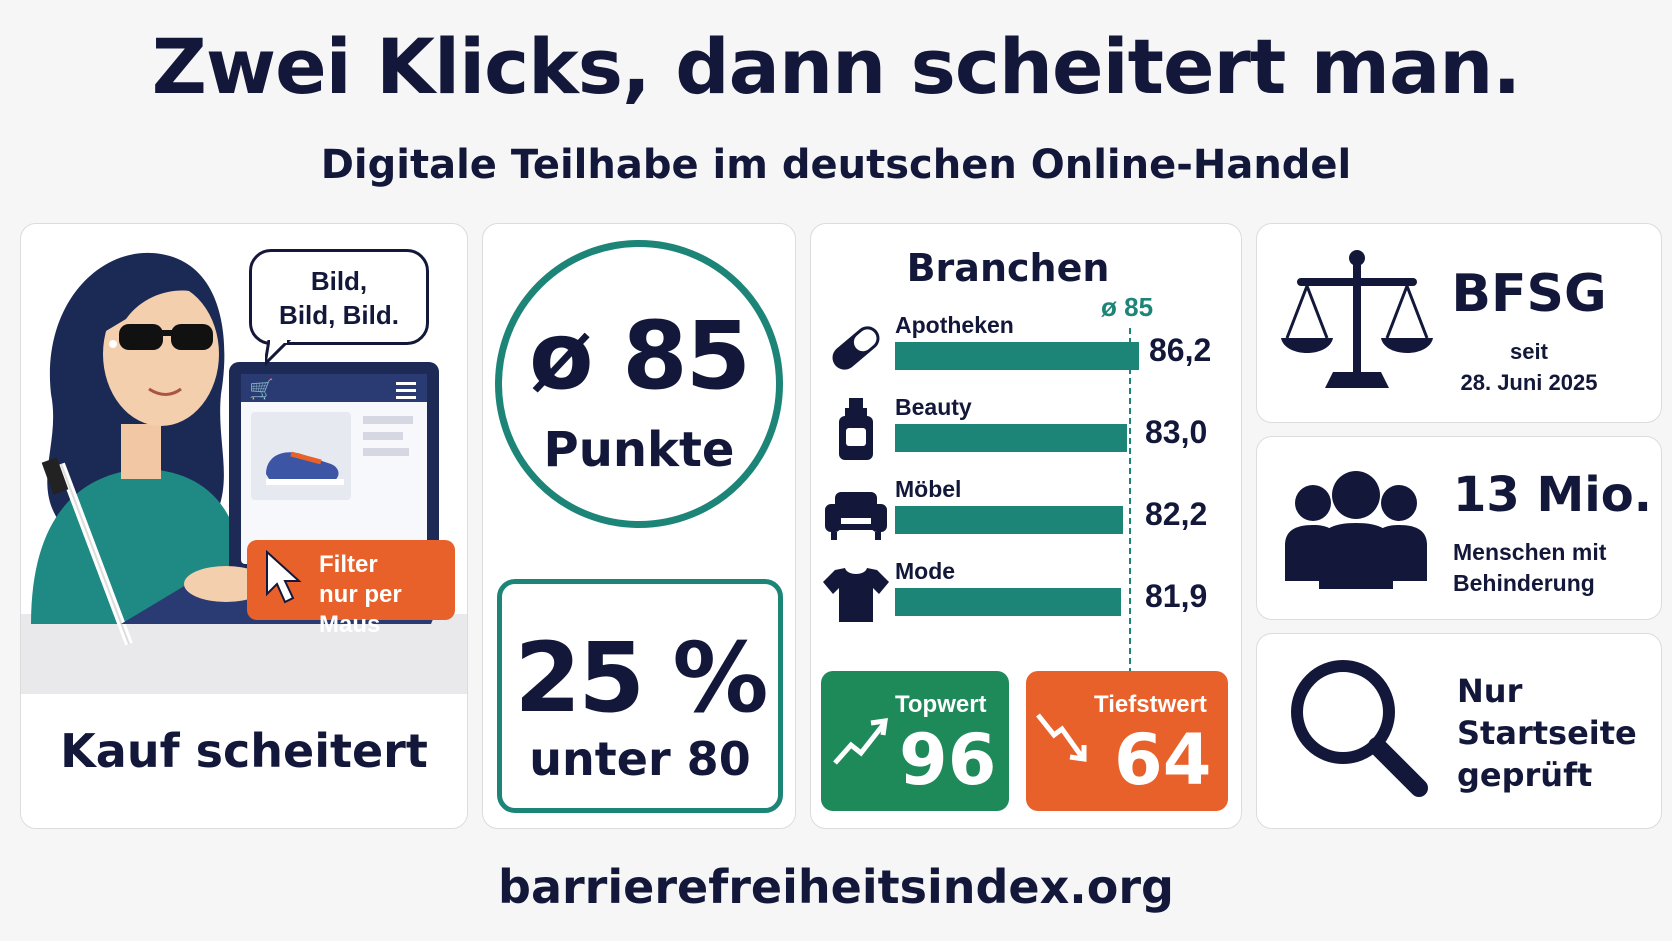  I want to click on scope-line-2: Startseite, so click(1547, 733).